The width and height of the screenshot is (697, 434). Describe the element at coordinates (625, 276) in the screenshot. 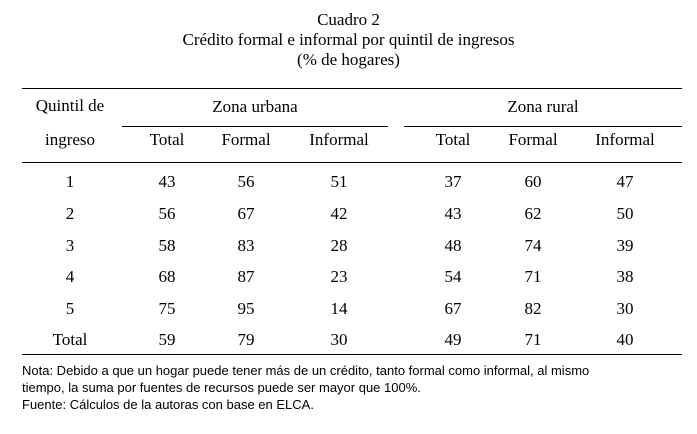

I see `table-cell: 38` at that location.